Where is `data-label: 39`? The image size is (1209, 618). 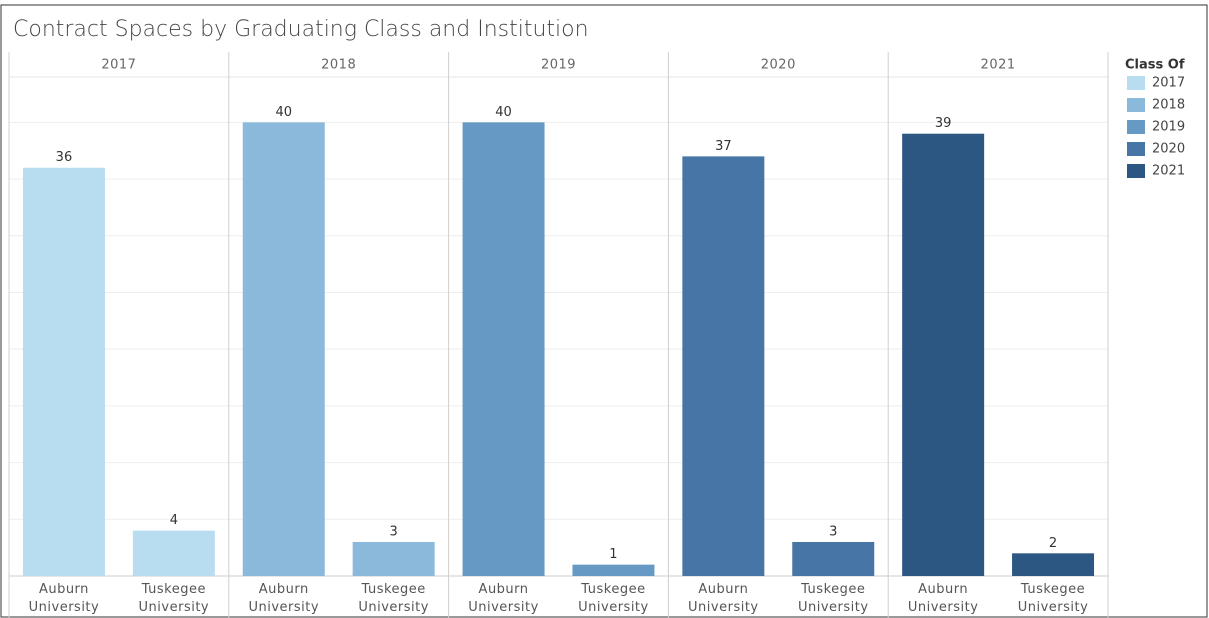 data-label: 39 is located at coordinates (943, 123).